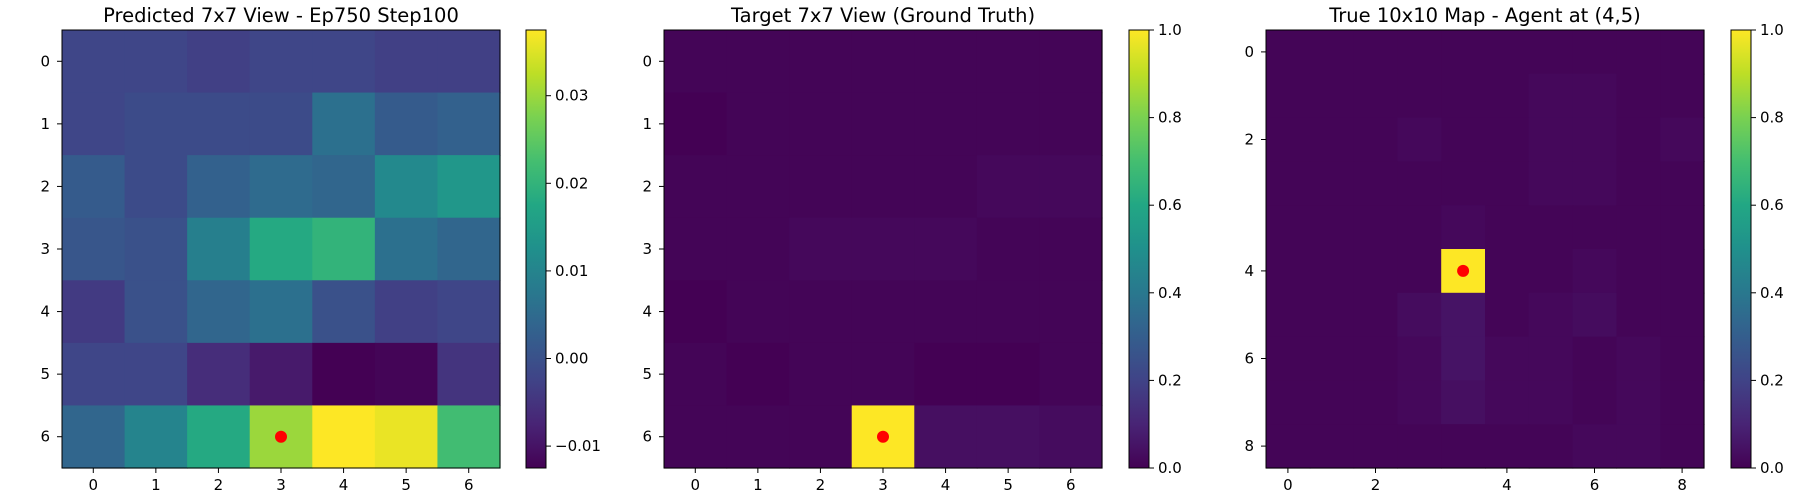  Describe the element at coordinates (571, 183) in the screenshot. I see `colorbar-tick-label: 0.02` at that location.